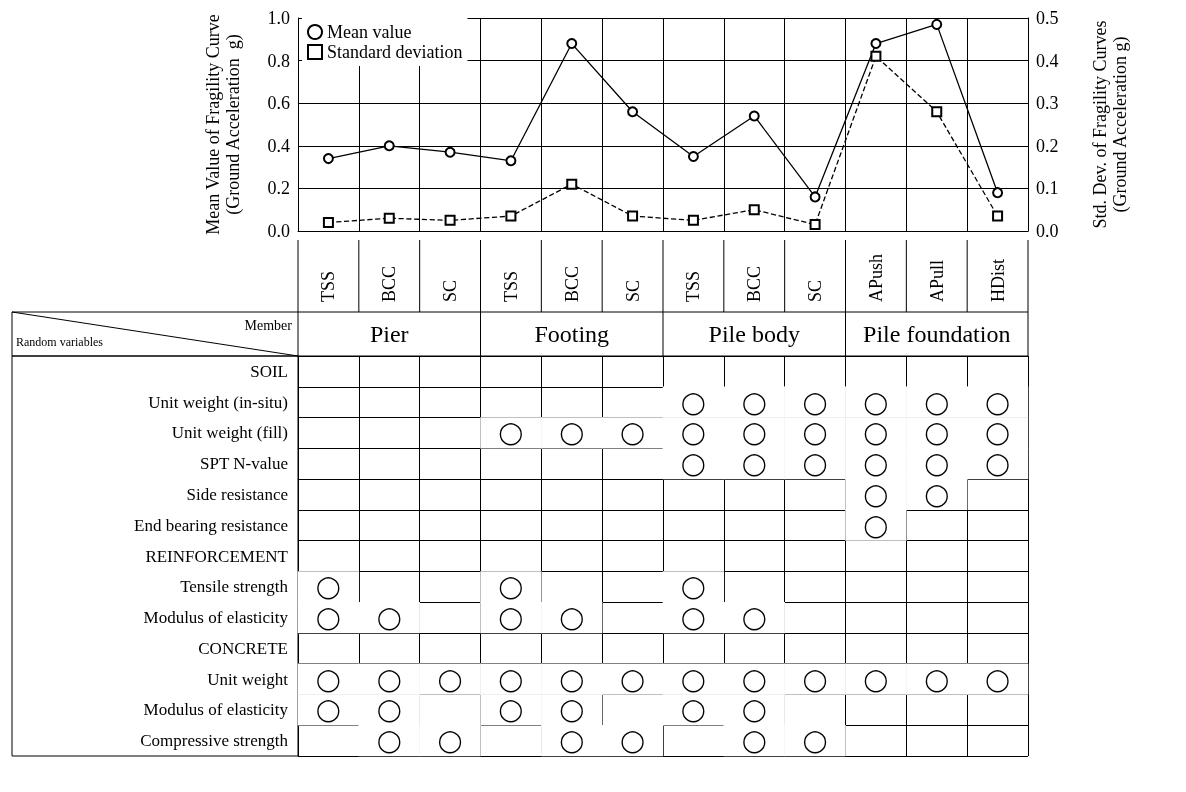 This screenshot has height=792, width=1186. What do you see at coordinates (937, 334) in the screenshot?
I see `text: Pile foundation` at bounding box center [937, 334].